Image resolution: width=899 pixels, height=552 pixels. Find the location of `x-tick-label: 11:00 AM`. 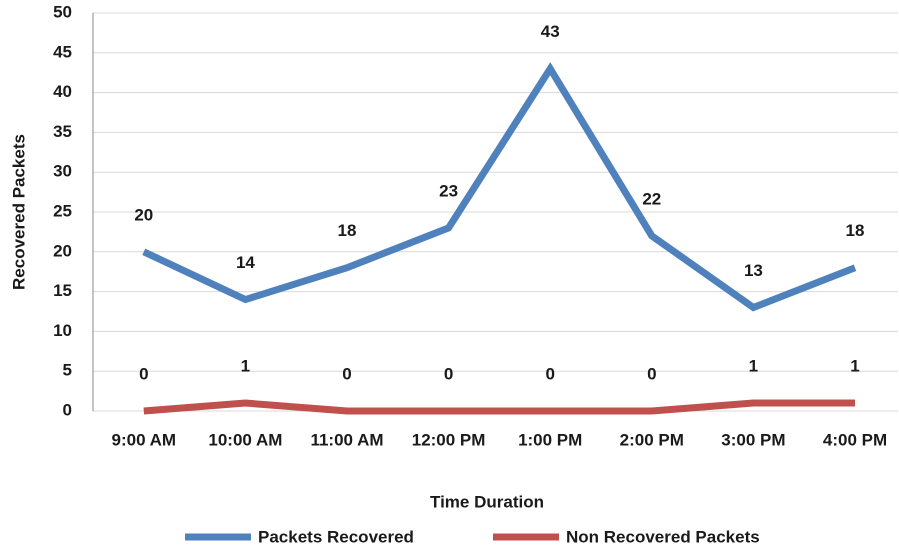

x-tick-label: 11:00 AM is located at coordinates (346, 439).